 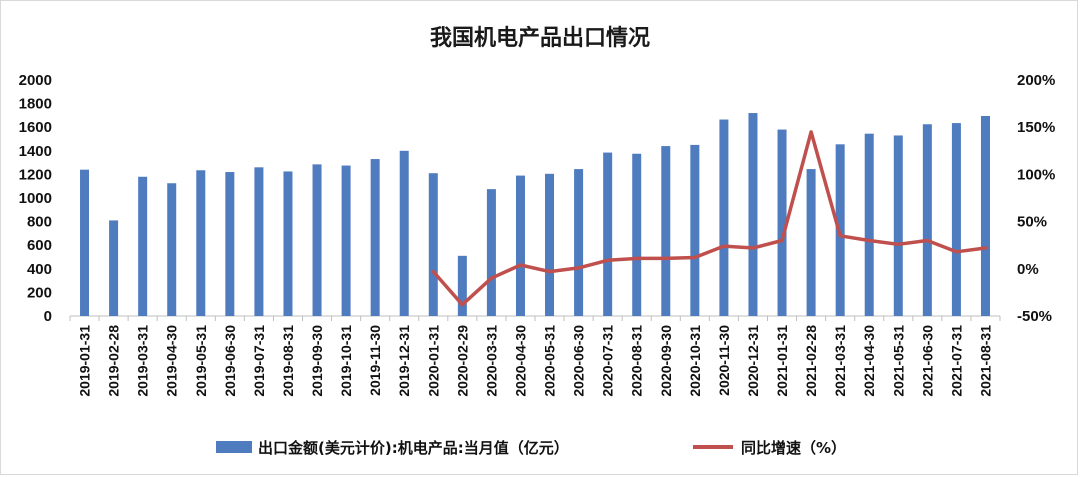 I want to click on y-left-tick-label: 400, so click(x=39, y=269).